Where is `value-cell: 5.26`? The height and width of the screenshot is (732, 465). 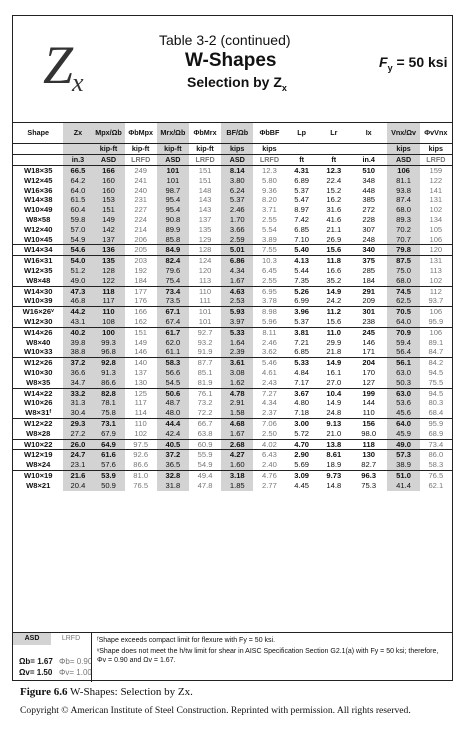 value-cell: 5.26 is located at coordinates (301, 291).